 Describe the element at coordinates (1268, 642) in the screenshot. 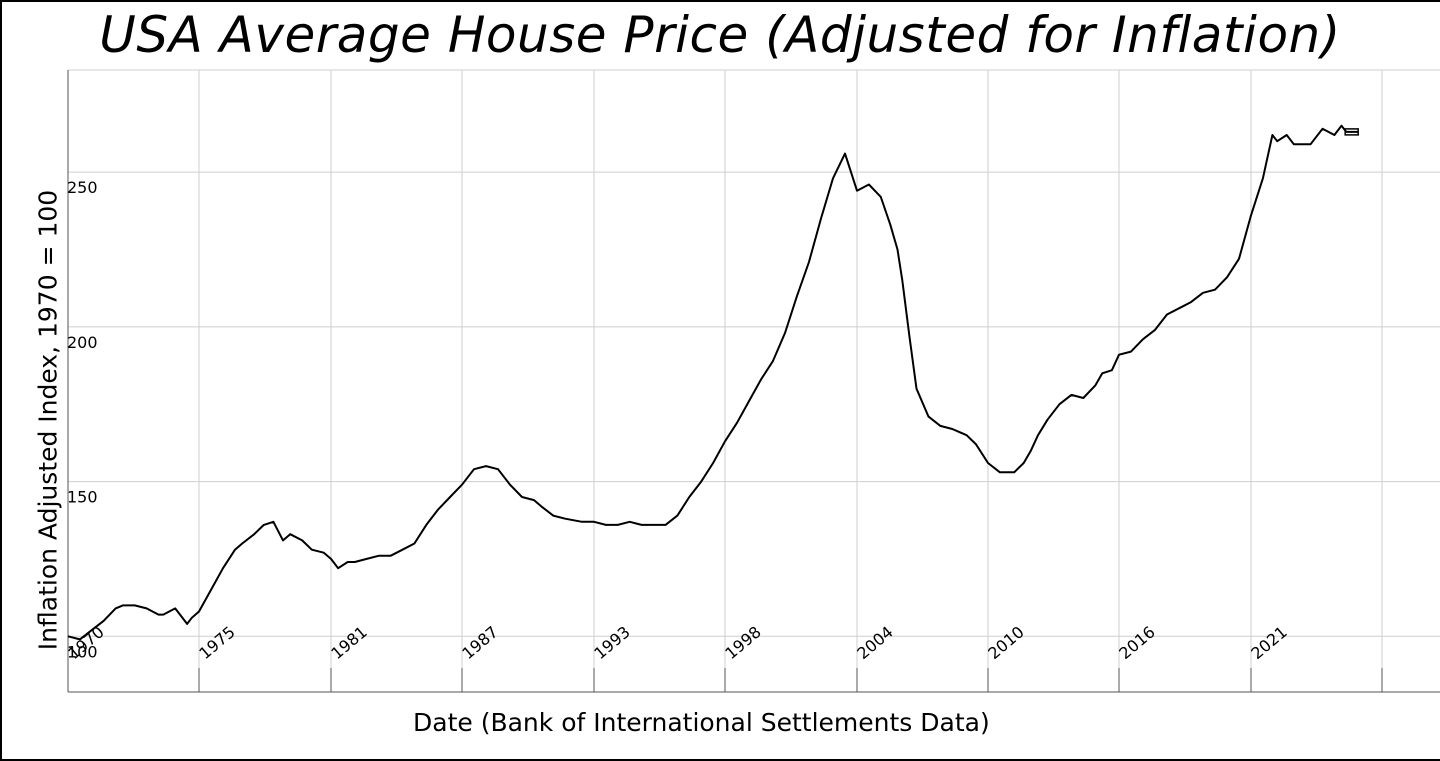

I see `x-tick-label: 2021` at that location.